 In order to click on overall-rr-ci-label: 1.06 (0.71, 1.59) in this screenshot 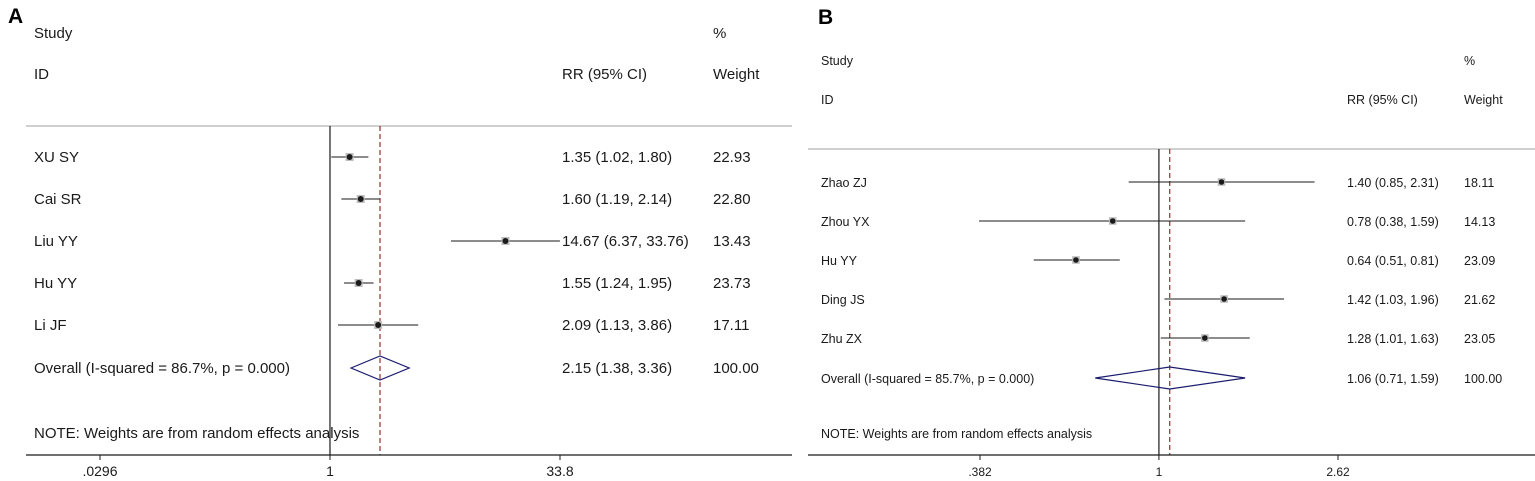, I will do `click(1393, 379)`.